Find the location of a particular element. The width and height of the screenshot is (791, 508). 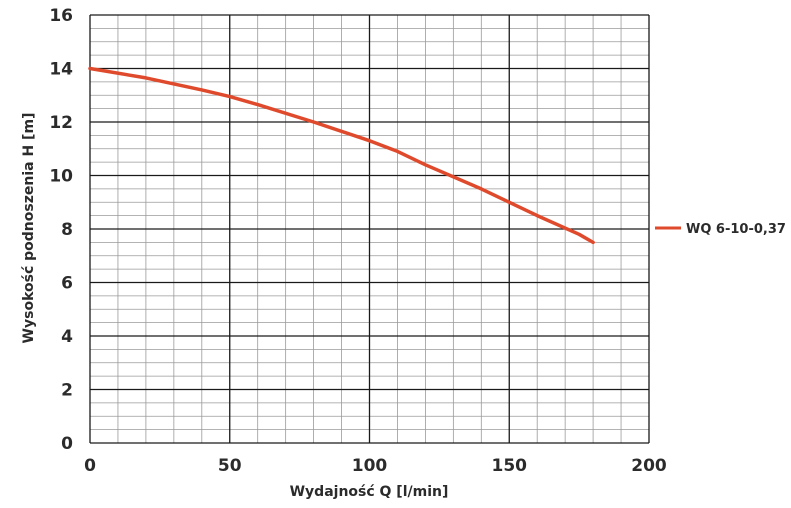

x-tick-label: 100 is located at coordinates (370, 466).